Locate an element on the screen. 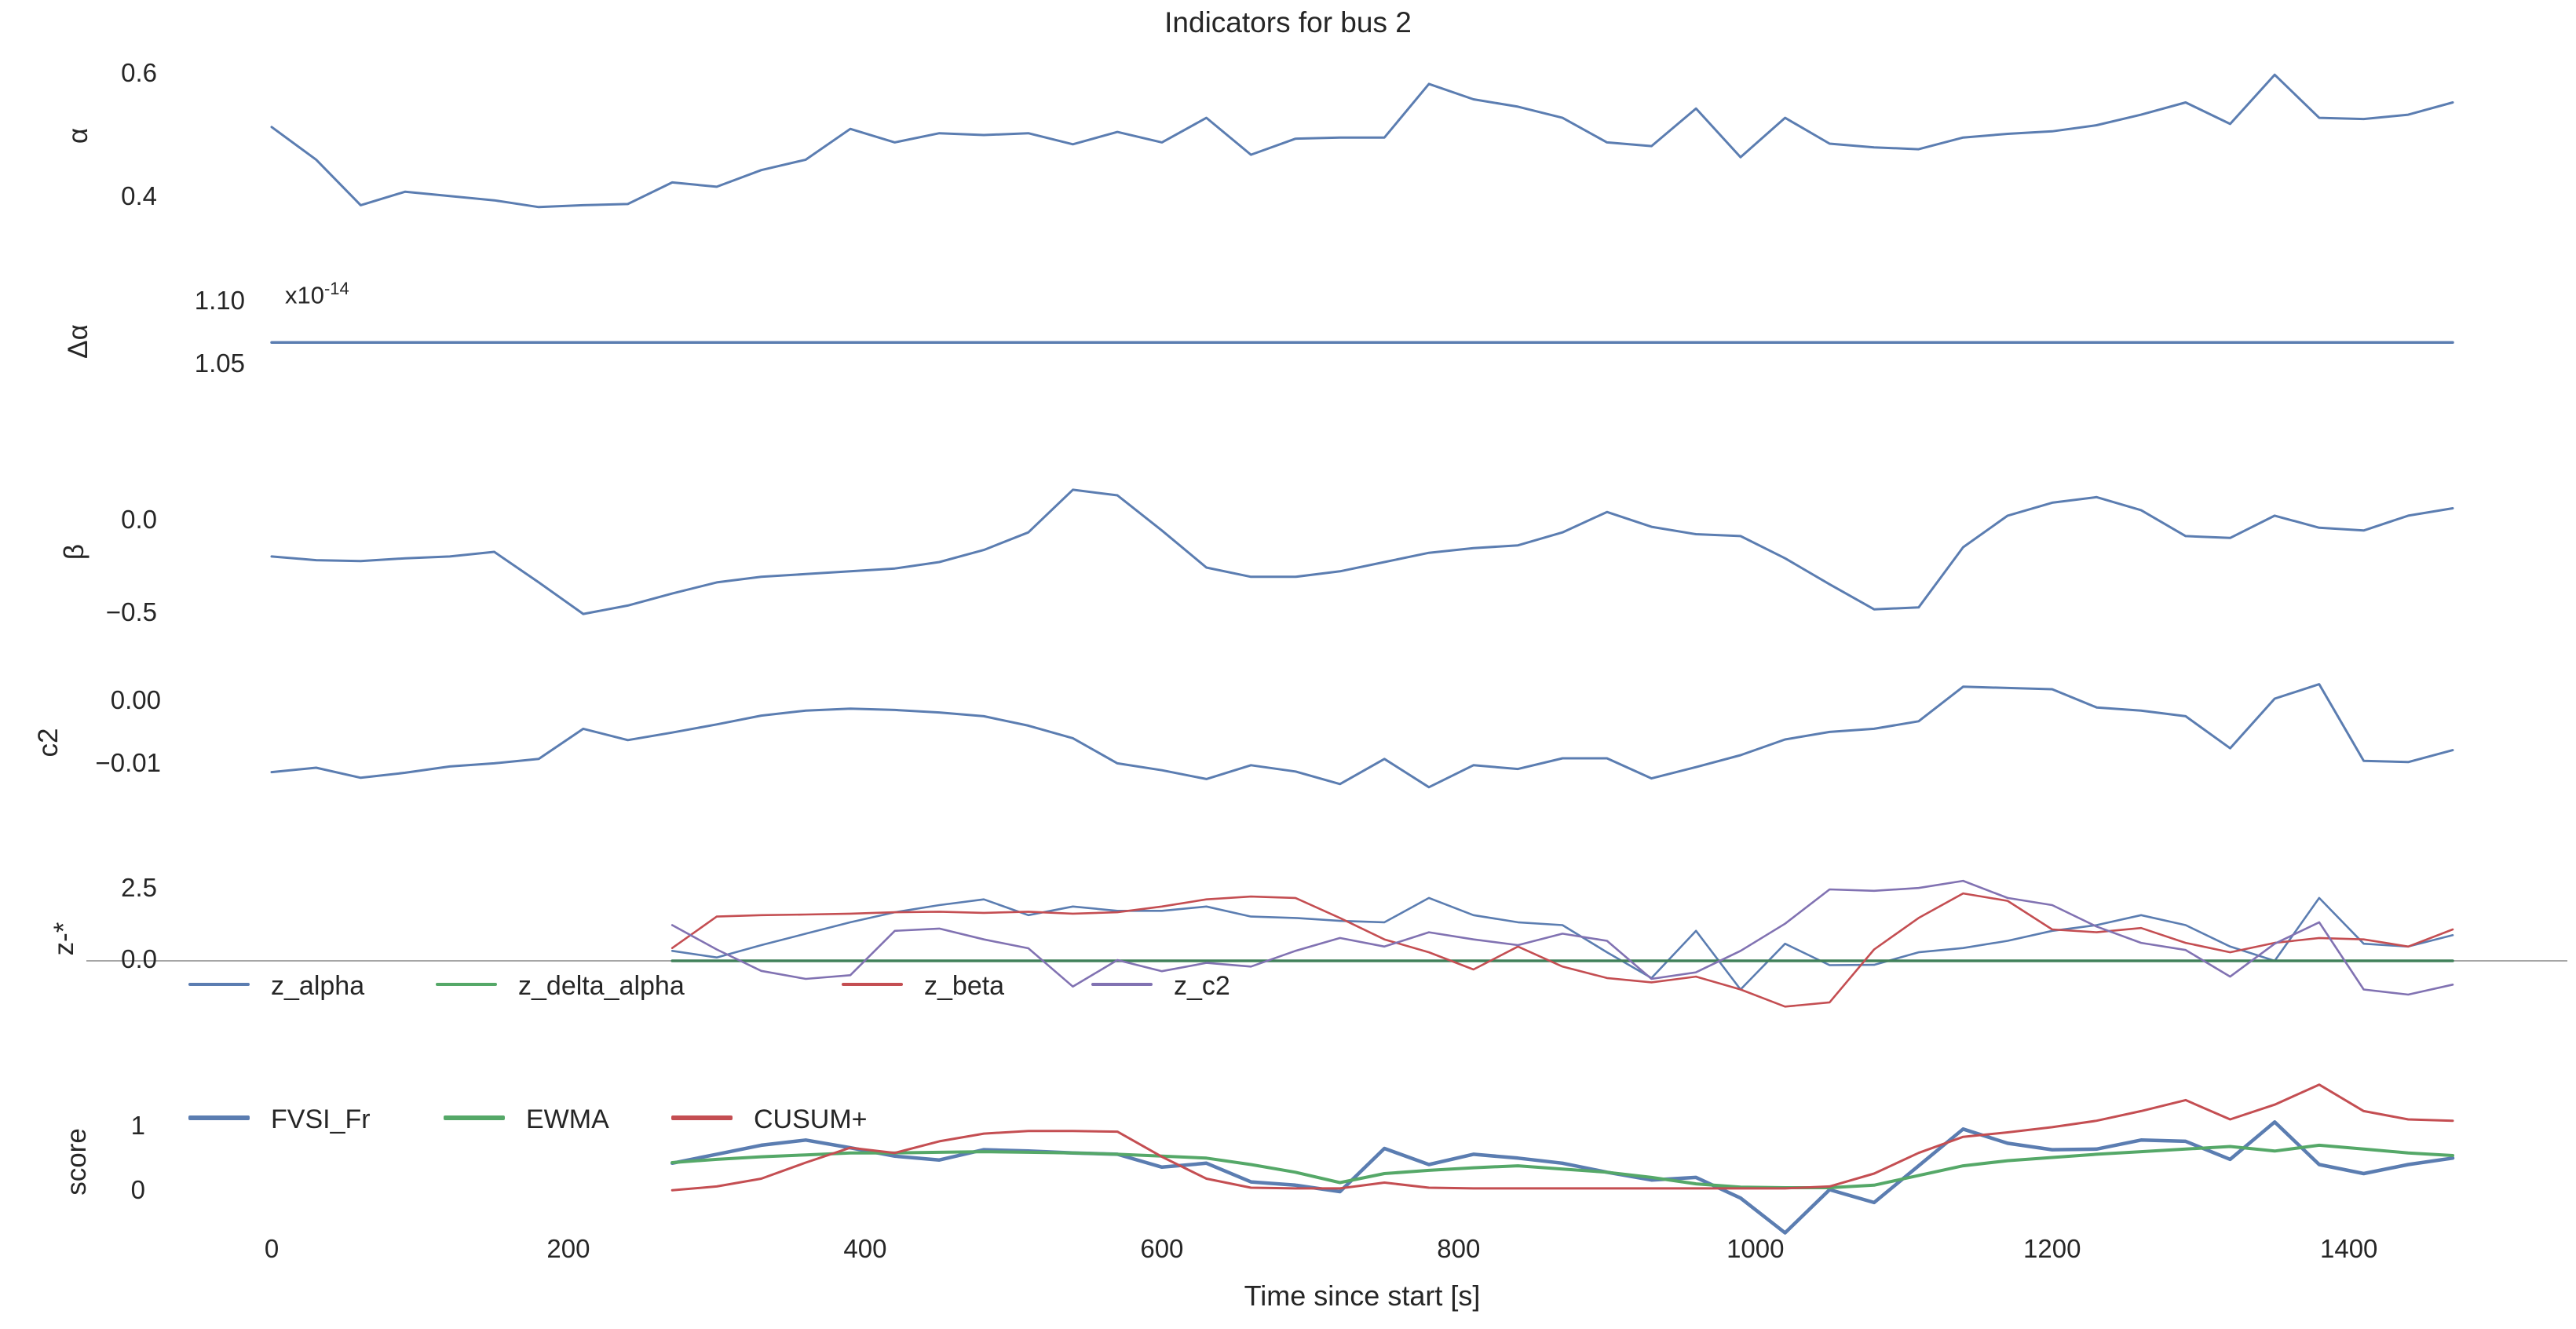  legend-swatch-z_alpha is located at coordinates (219, 984).